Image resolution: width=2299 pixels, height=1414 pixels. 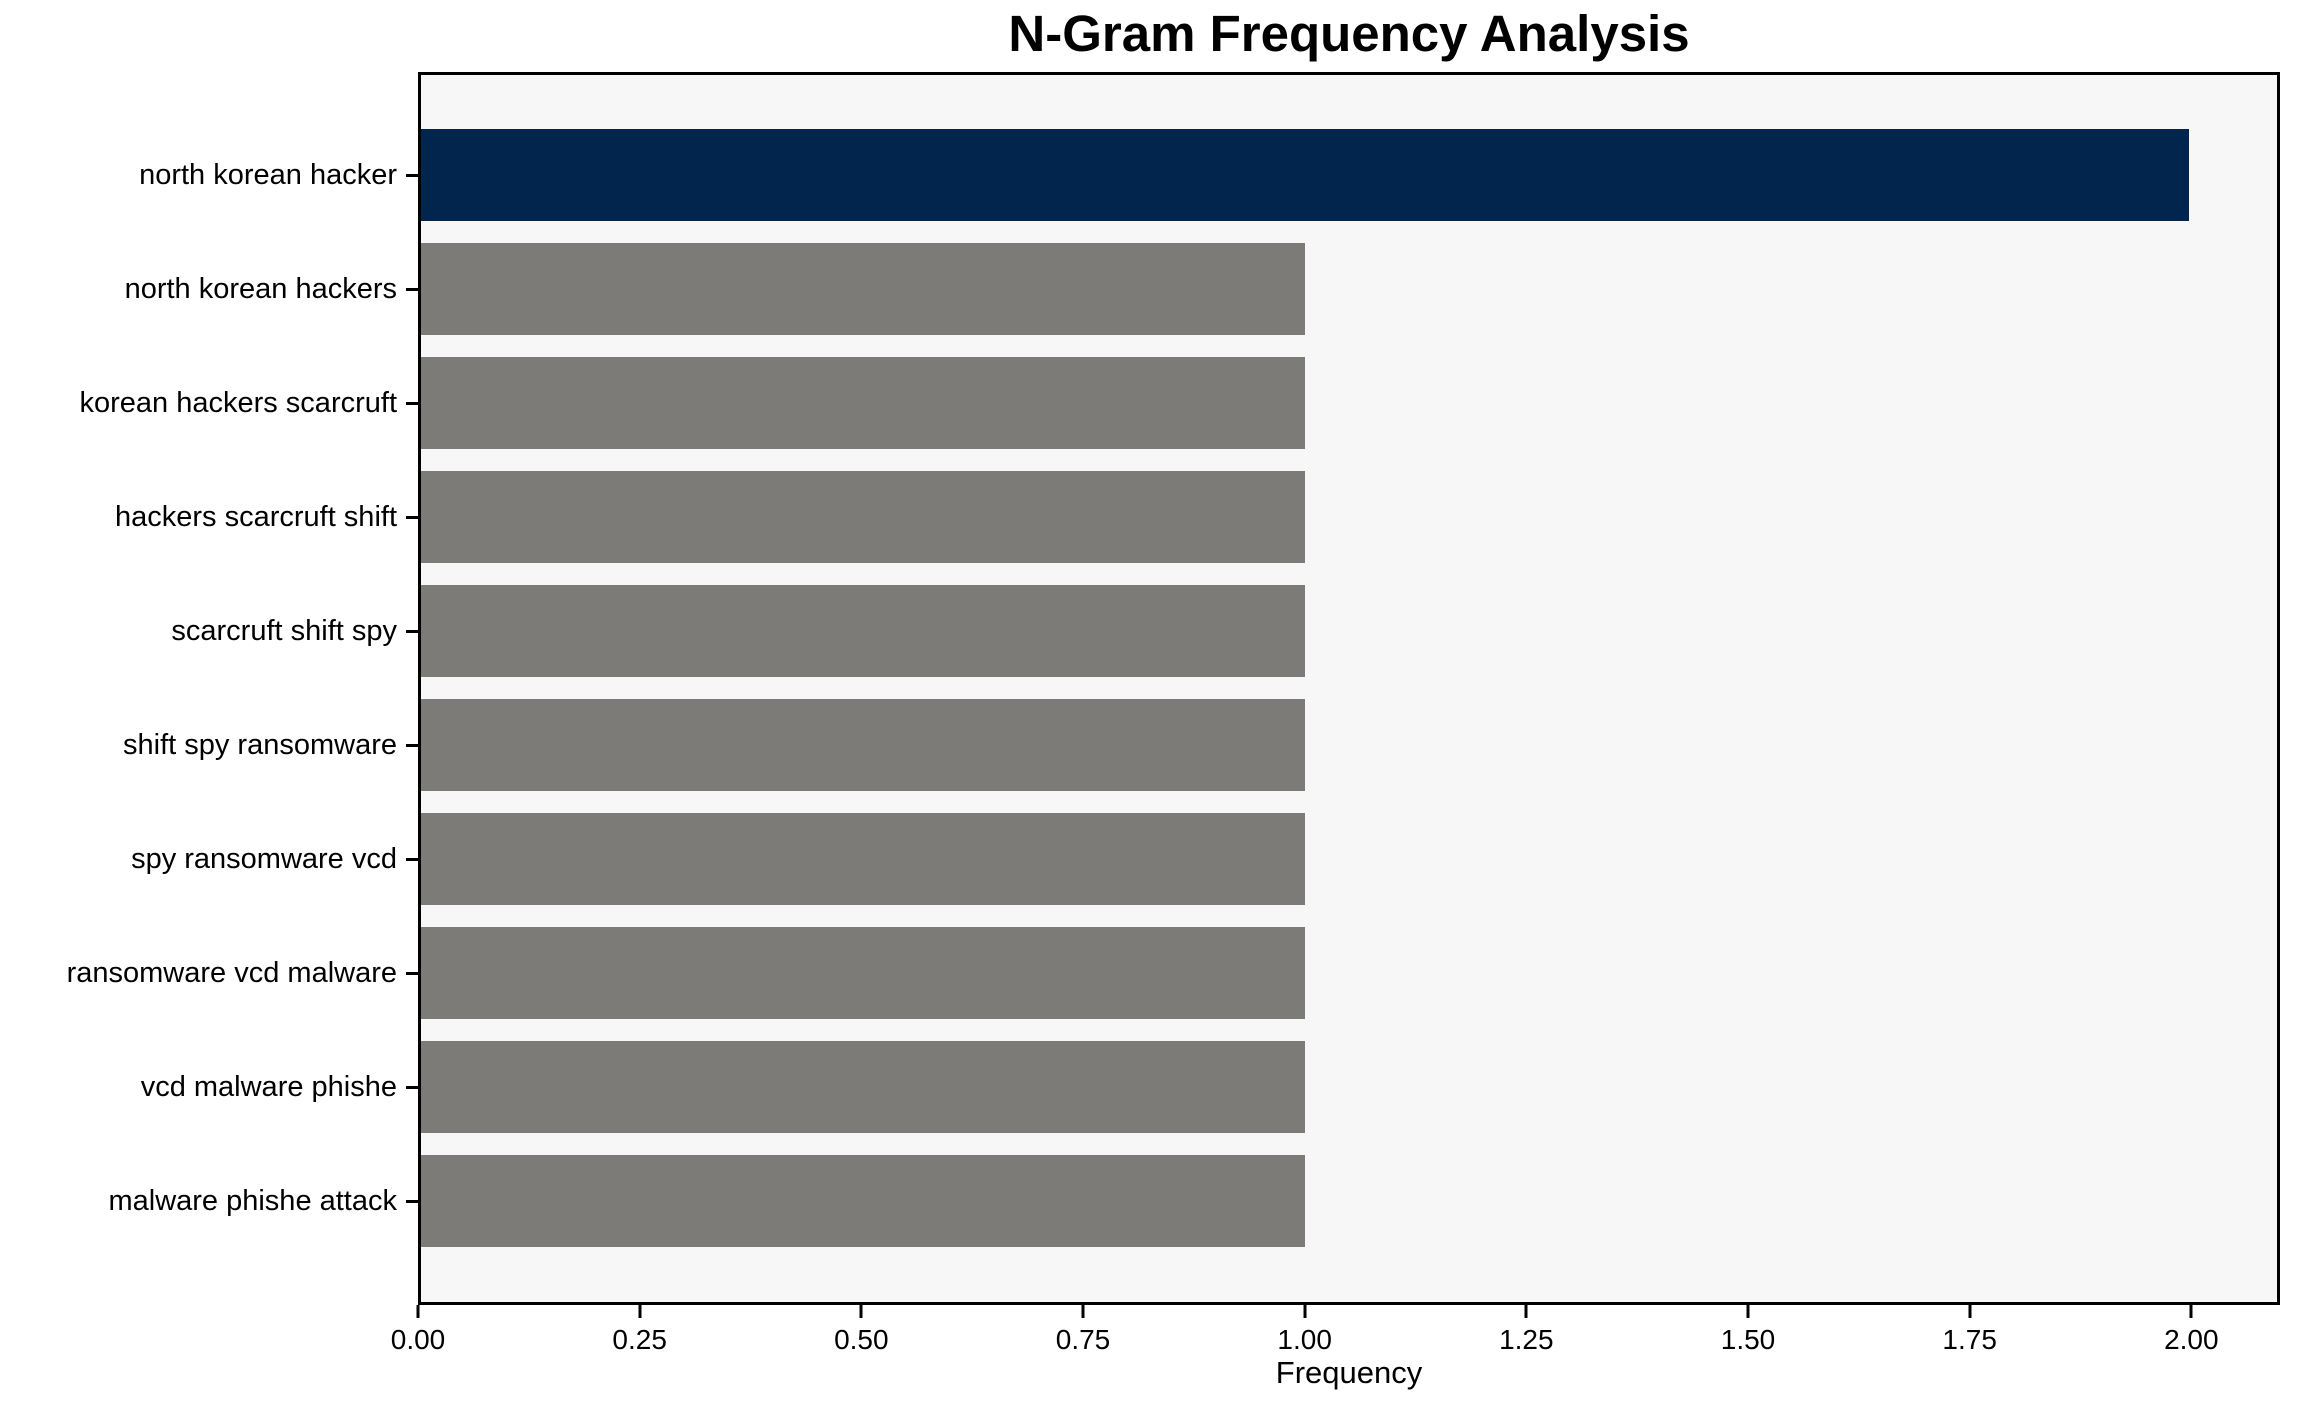 I want to click on y-label-row: north korean hackers, so click(x=209, y=289).